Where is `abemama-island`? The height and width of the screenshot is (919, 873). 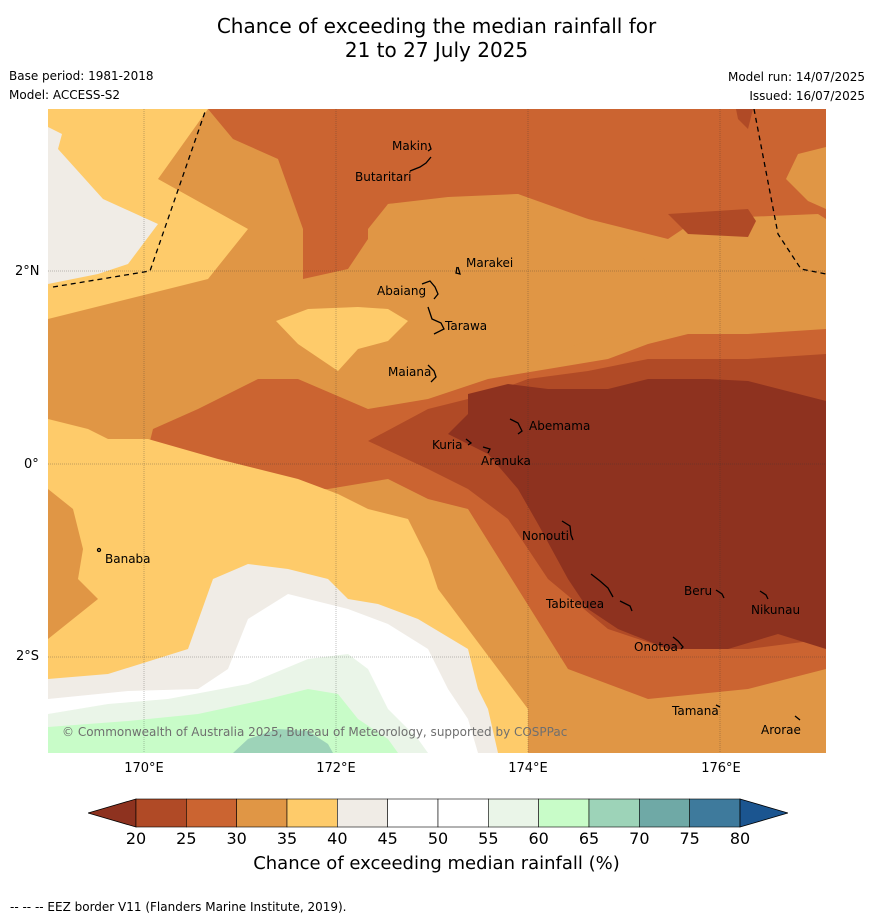
abemama-island is located at coordinates (516, 426).